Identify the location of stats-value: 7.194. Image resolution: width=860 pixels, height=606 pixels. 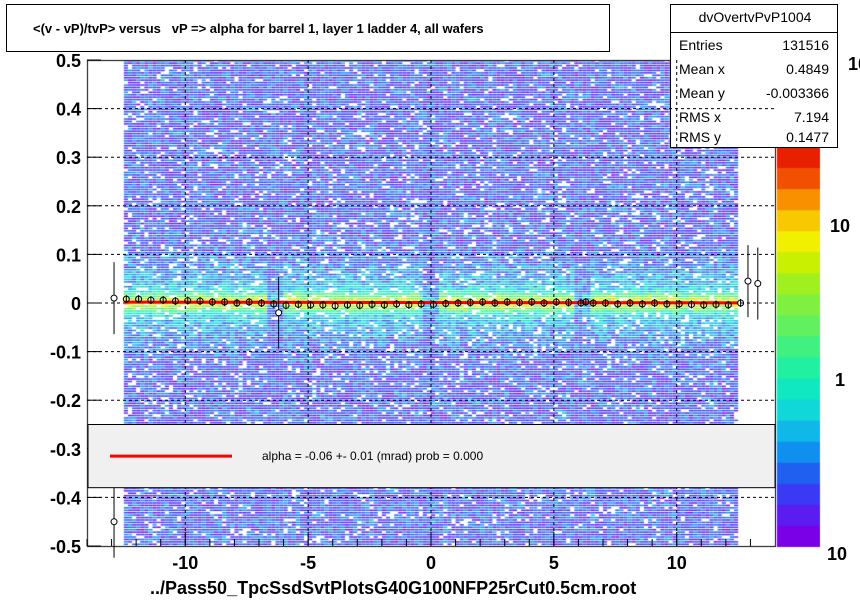
(811, 117).